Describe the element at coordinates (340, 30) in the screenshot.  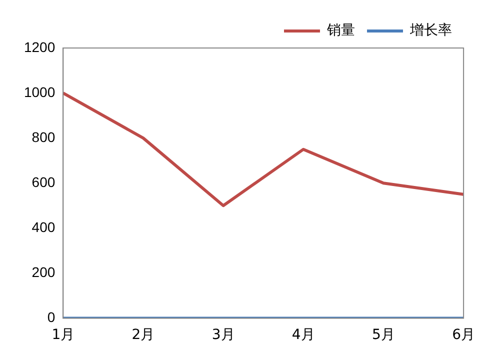
I see `legend-label: 销量` at that location.